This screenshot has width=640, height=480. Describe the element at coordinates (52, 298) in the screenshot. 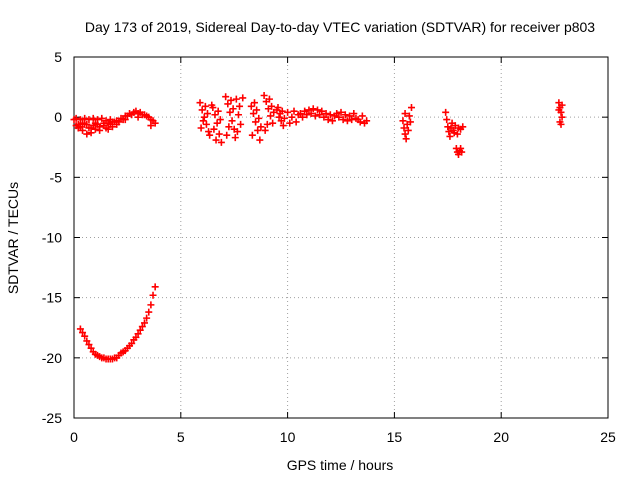

I see `y-tick-label: -15` at that location.